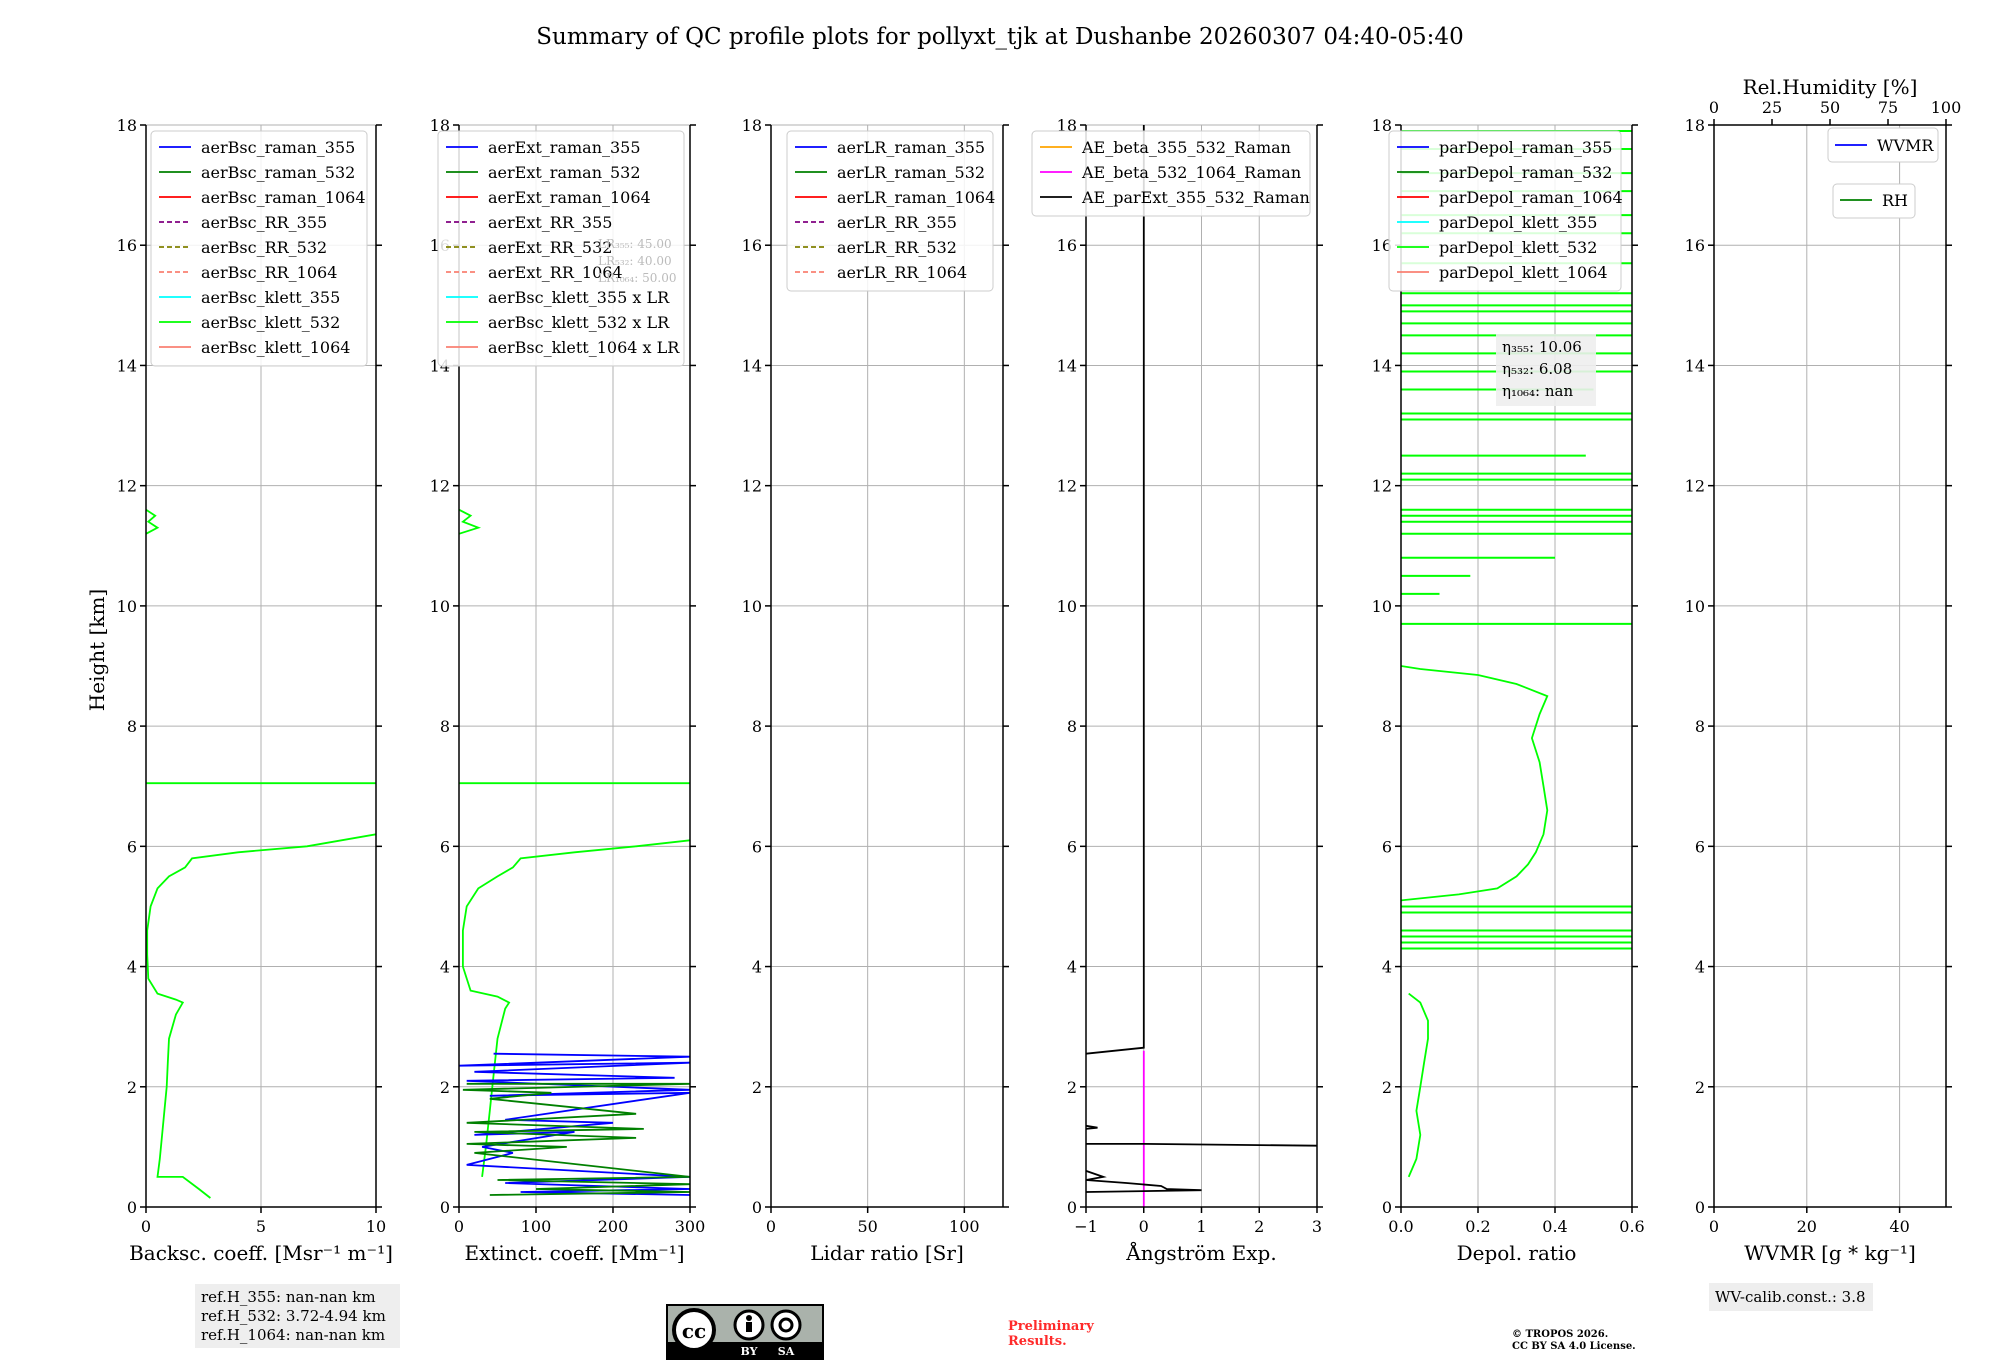 The width and height of the screenshot is (2000, 1360). I want to click on legend-label: aerExt_raman_1064, so click(569, 197).